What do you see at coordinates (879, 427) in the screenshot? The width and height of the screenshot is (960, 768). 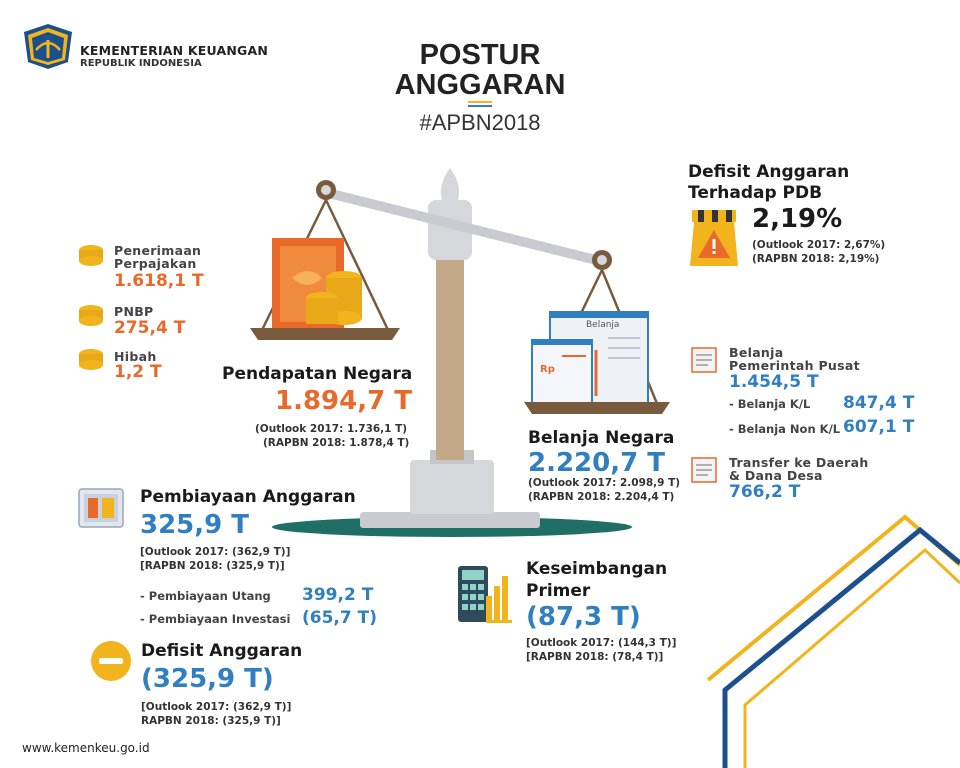 I see `belanja-nonkl-value: 607,1 T` at bounding box center [879, 427].